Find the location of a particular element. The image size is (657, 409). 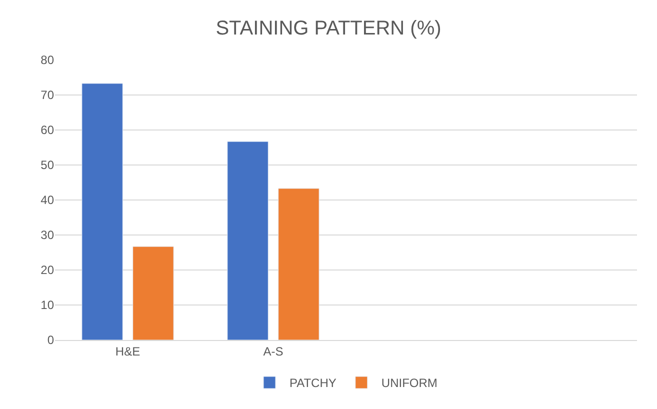

y-tick-label: 40 is located at coordinates (47, 200).